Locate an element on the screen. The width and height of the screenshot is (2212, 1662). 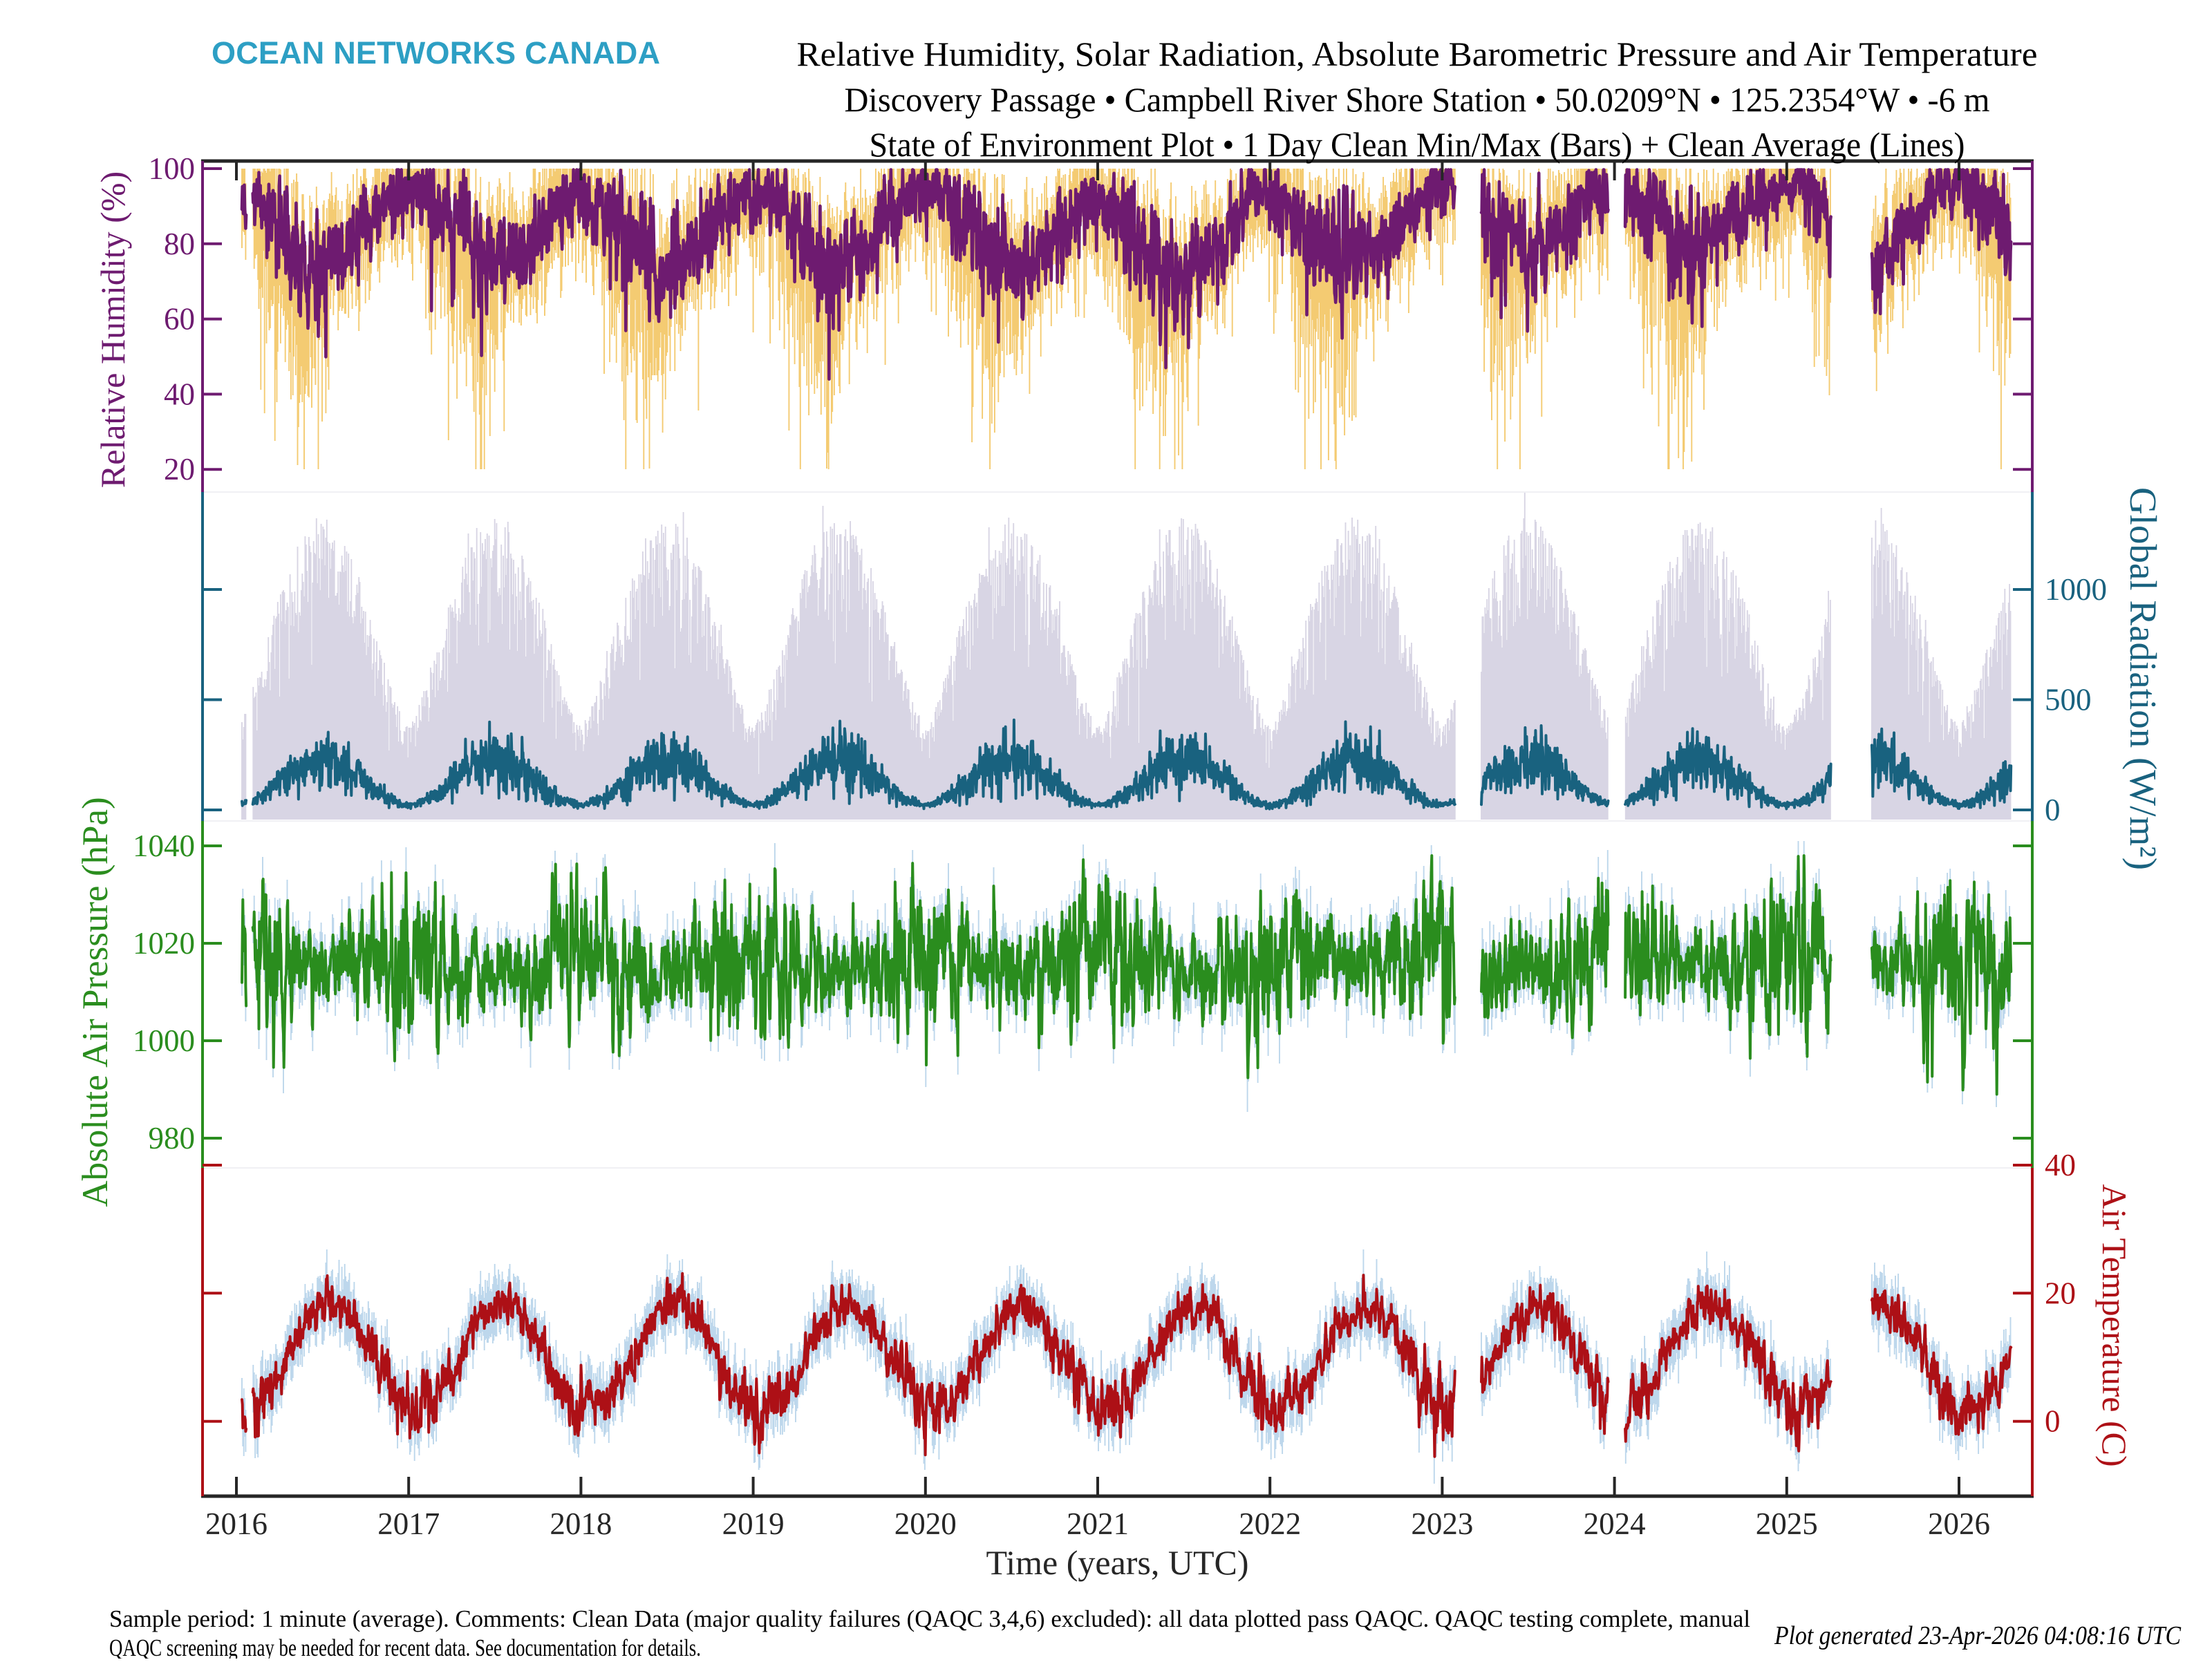
svg-text: 1040 is located at coordinates (164, 846).